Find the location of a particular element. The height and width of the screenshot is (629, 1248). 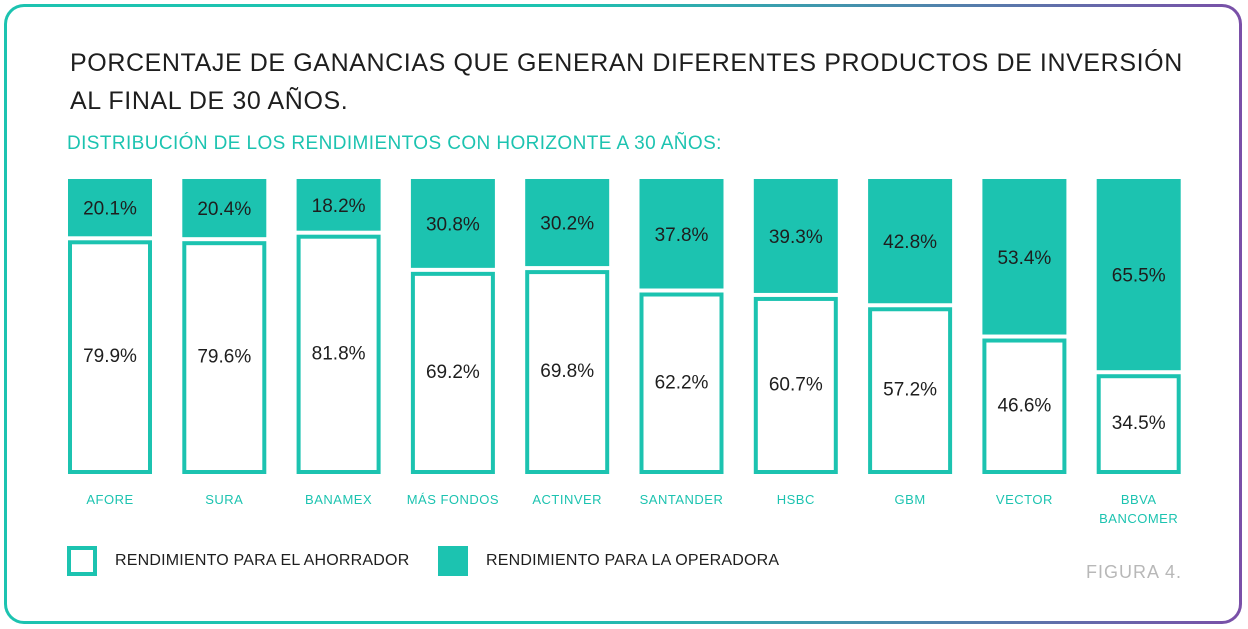

category-label: AFORE is located at coordinates (109, 499).